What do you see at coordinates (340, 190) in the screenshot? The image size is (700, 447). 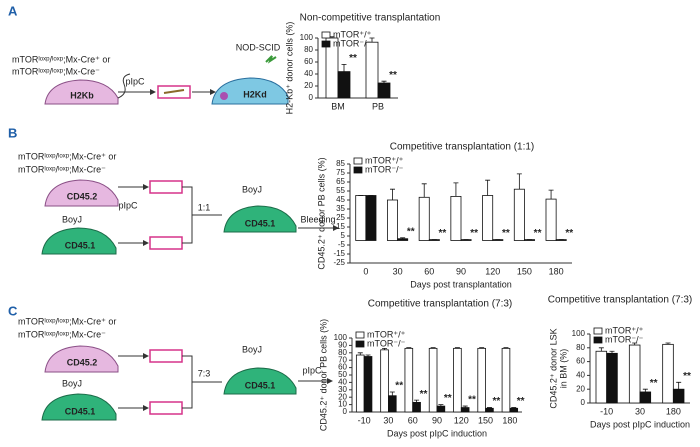 I see `y-tick-label: 55` at bounding box center [340, 190].